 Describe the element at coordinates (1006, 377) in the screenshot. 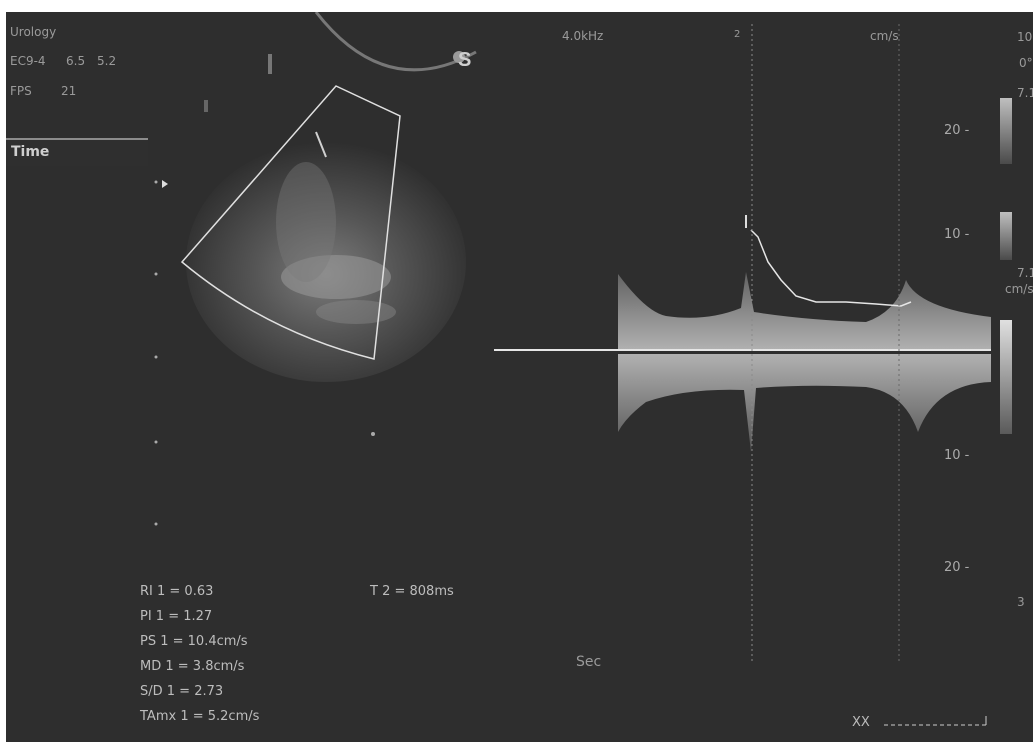

I see `grayscale-bar-doppler` at that location.